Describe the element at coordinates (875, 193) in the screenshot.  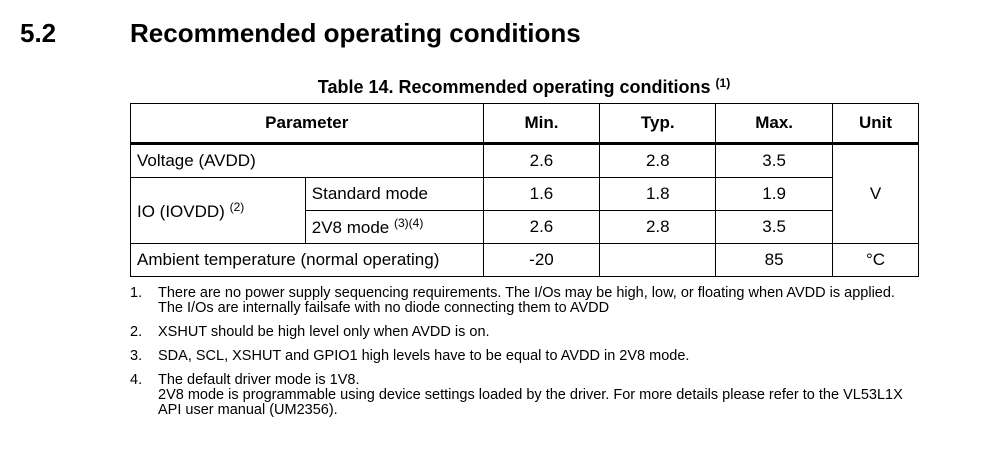
I see `voltage-unit: V` at that location.